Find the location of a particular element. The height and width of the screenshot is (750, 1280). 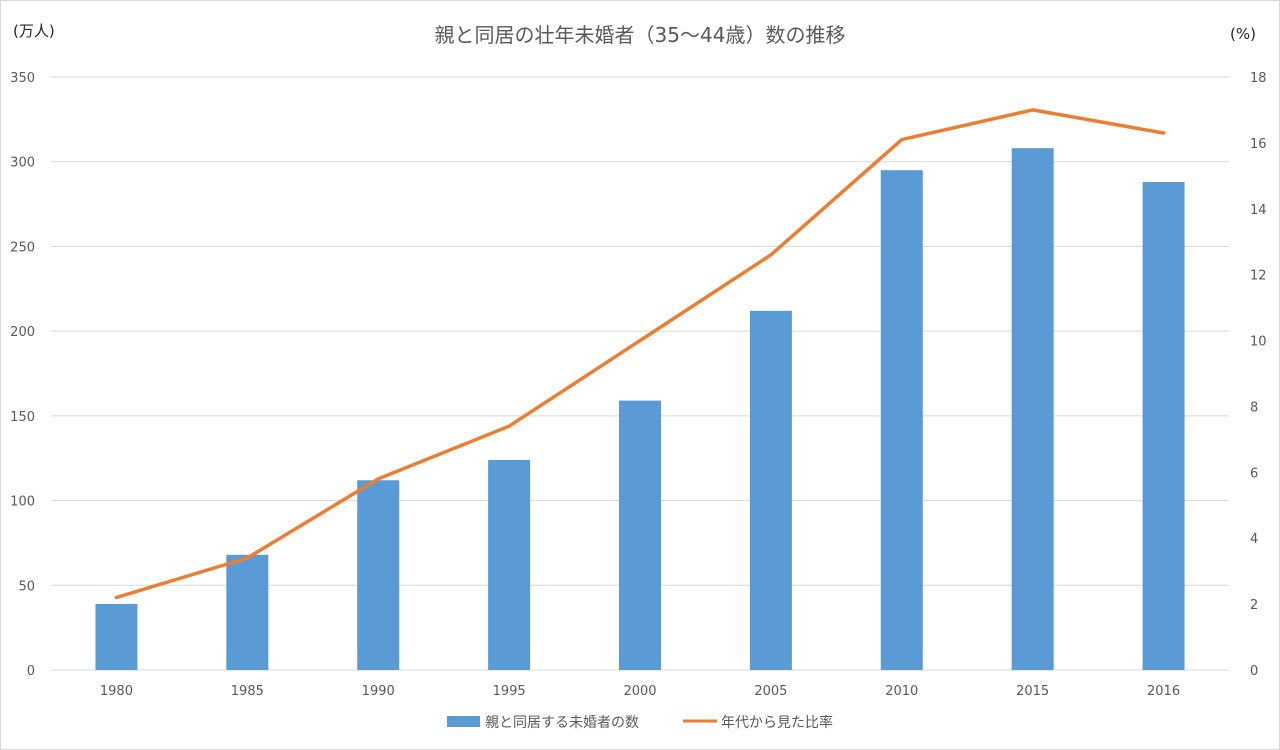

y-right-tick-label: 14 is located at coordinates (1258, 210).